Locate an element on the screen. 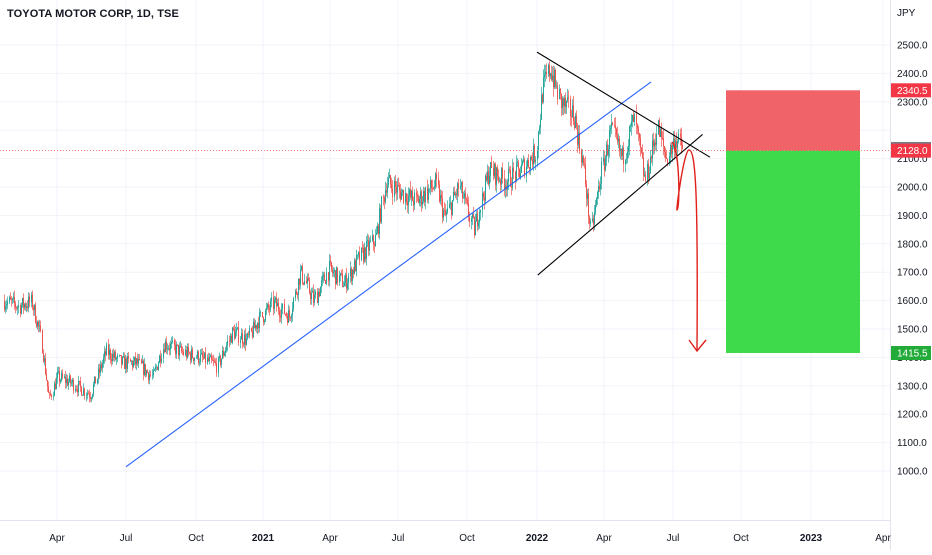 This screenshot has width=932, height=555. target-price-badge is located at coordinates (911, 352).